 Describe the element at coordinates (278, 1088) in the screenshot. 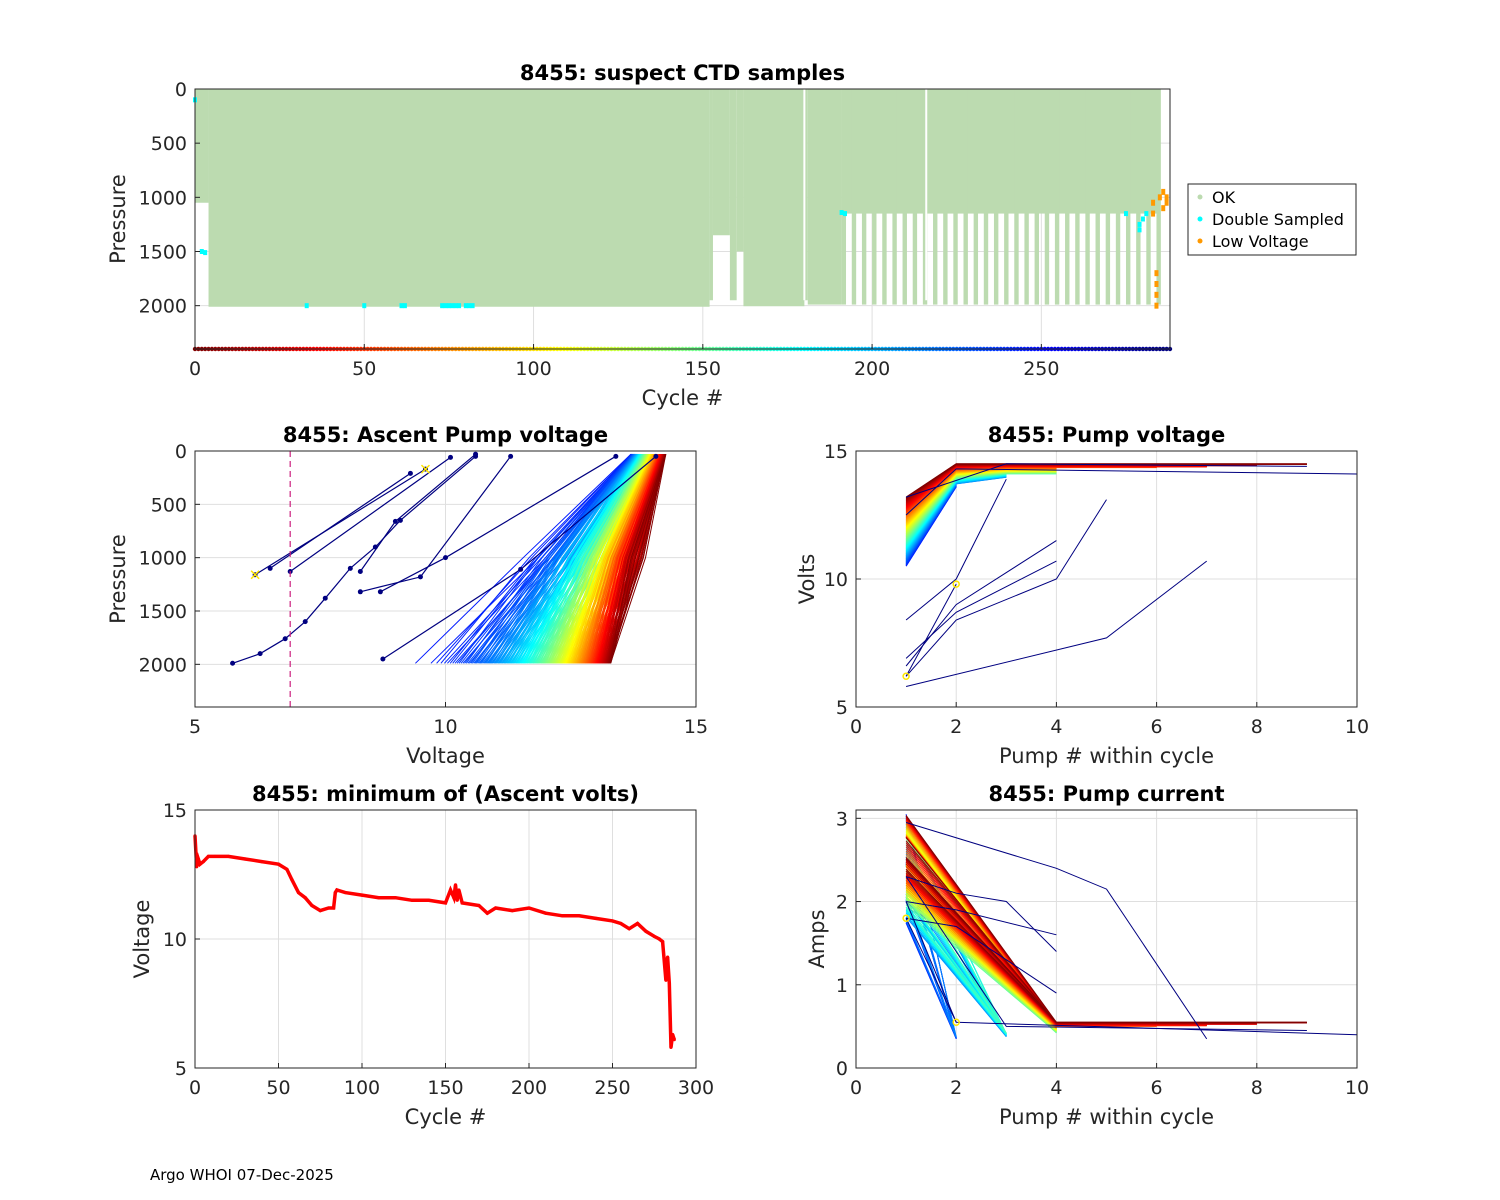

I see `minv-xtick-label: 50` at that location.